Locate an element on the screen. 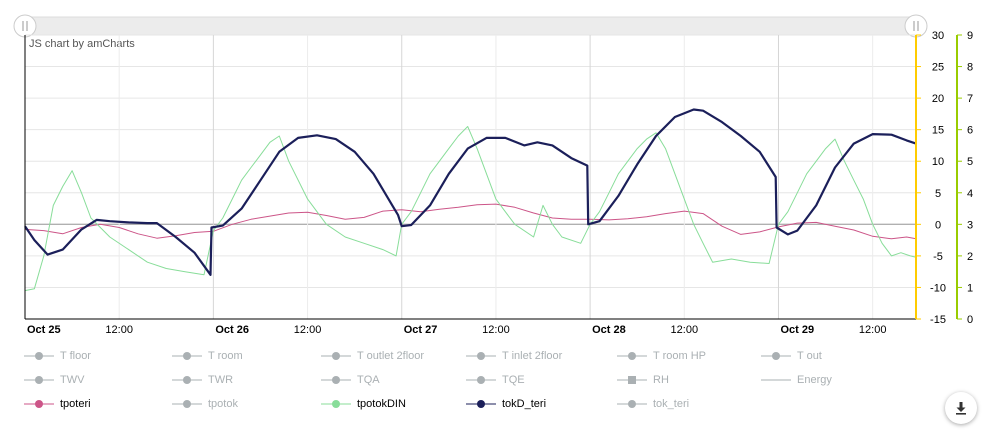 The height and width of the screenshot is (430, 1000). value-axis-2-label: 3 is located at coordinates (970, 225).